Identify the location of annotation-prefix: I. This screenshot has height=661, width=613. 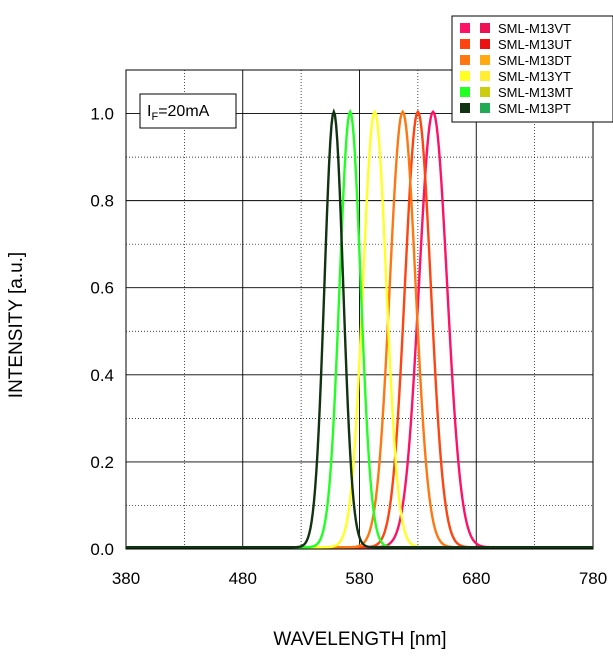
(149, 111).